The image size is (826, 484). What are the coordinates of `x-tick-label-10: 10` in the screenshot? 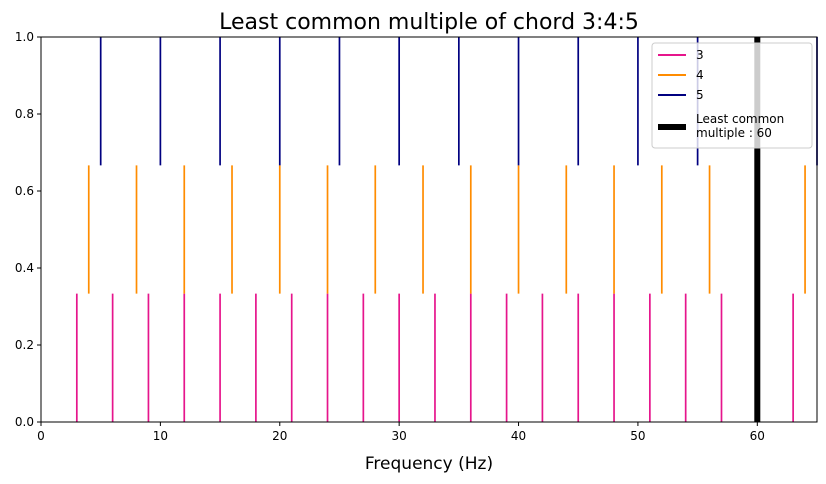 It's located at (160, 436).